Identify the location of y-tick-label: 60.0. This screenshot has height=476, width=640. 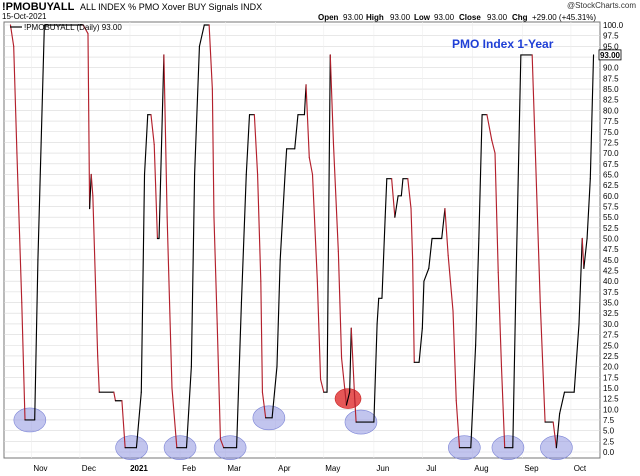
(611, 196).